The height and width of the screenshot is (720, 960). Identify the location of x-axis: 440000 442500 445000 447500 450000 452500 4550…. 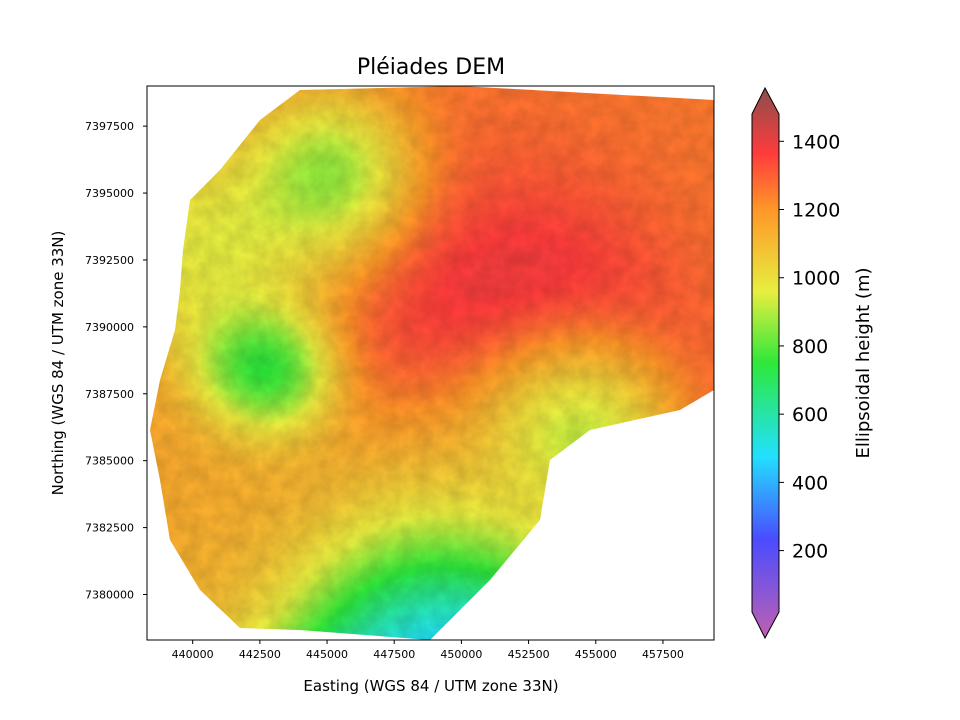
(428, 650).